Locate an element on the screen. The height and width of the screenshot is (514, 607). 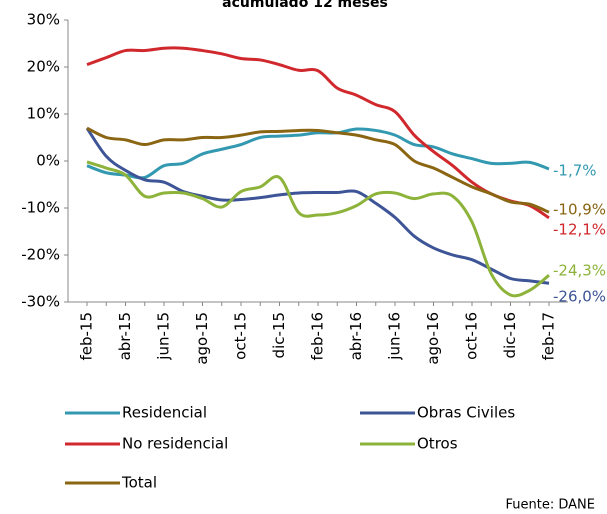
x-tick-label: dic-16 is located at coordinates (510, 335).